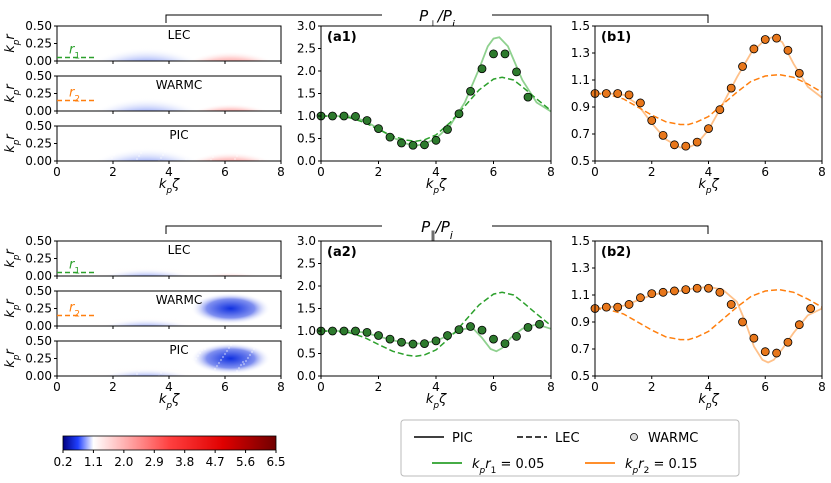 Image resolution: width=831 pixels, height=483 pixels. What do you see at coordinates (437, 230) in the screenshot?
I see `header-bottom-label: P∥/Pi` at bounding box center [437, 230].